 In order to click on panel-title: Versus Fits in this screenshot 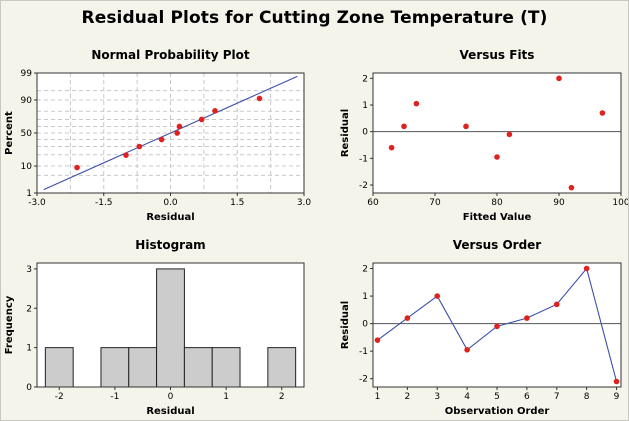, I will do `click(497, 55)`.